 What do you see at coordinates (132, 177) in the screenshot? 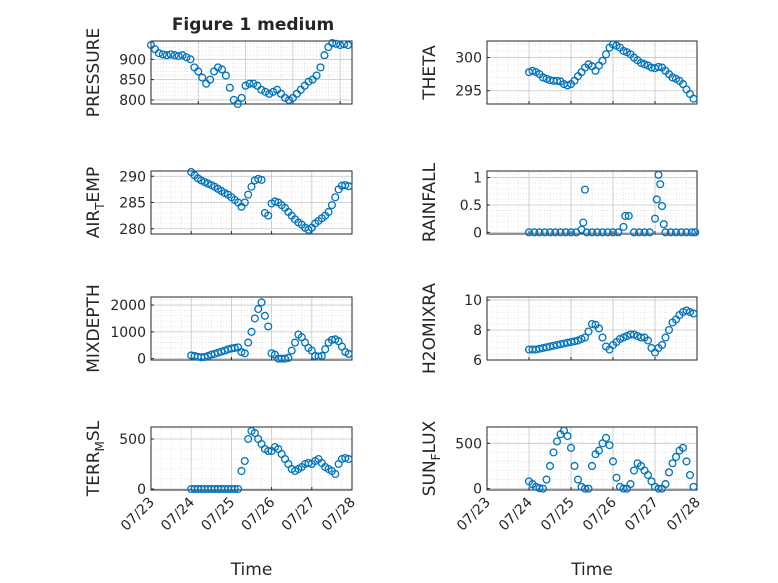
I see `y-tick-label: 290` at bounding box center [132, 177].